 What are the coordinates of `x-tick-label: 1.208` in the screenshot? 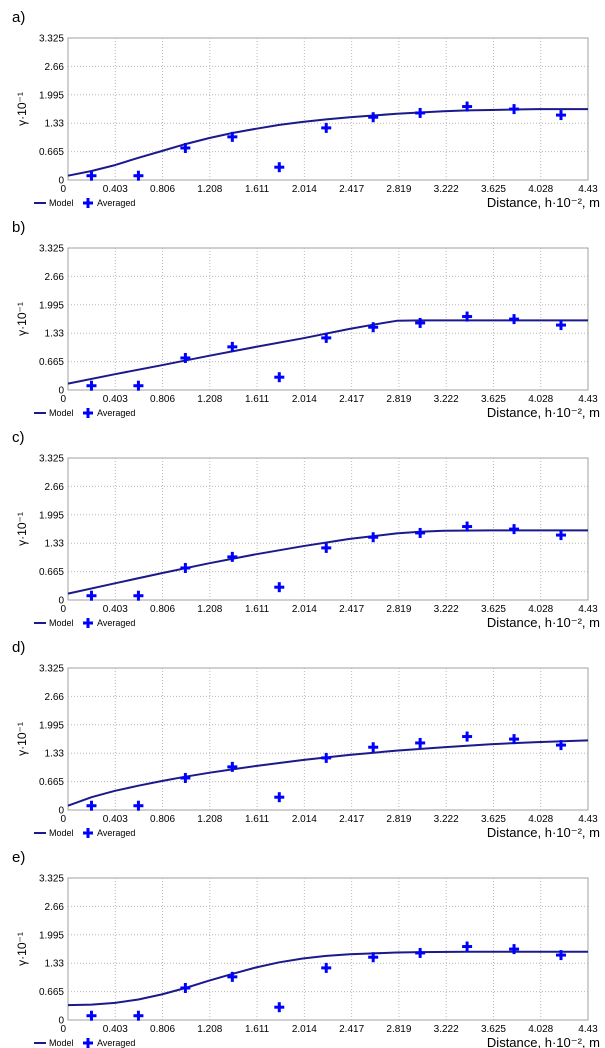 It's located at (209, 819).